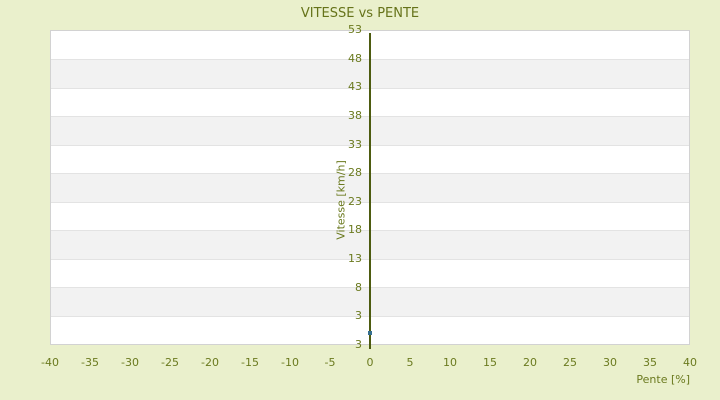  What do you see at coordinates (360, 13) in the screenshot?
I see `chart-title: VITESSE vs PENTE` at bounding box center [360, 13].